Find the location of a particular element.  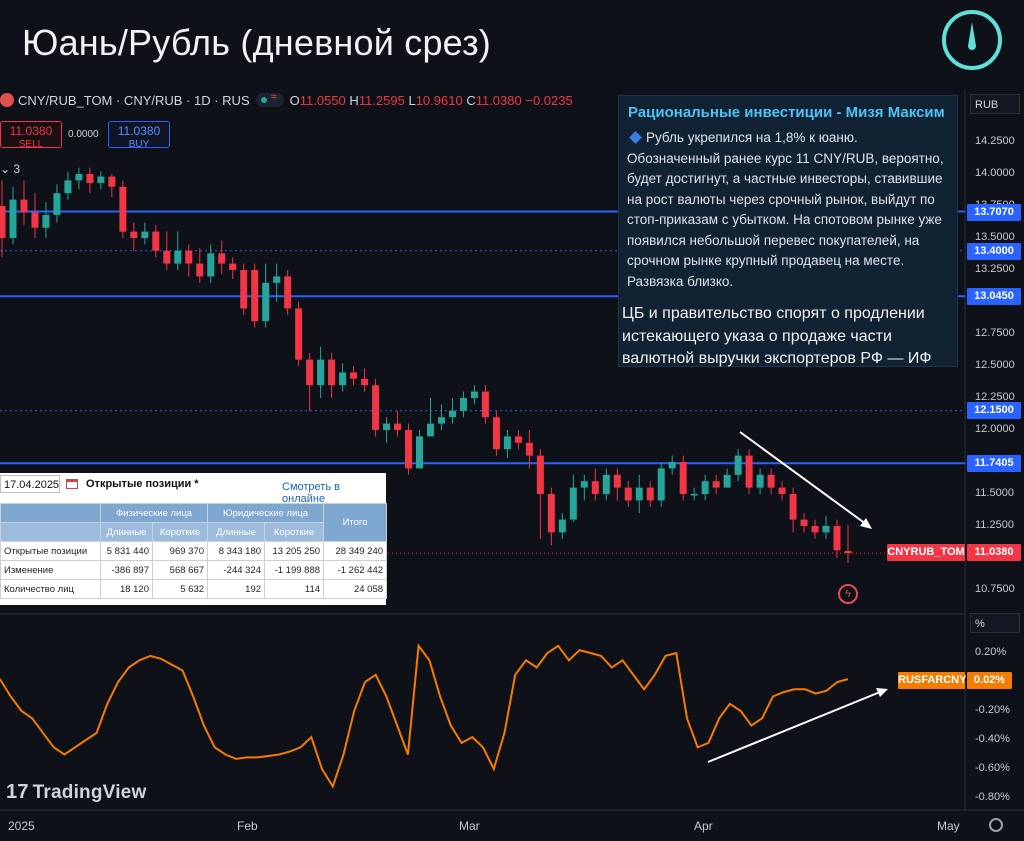

indicators-toggle: ⌄ 3 is located at coordinates (10, 169).